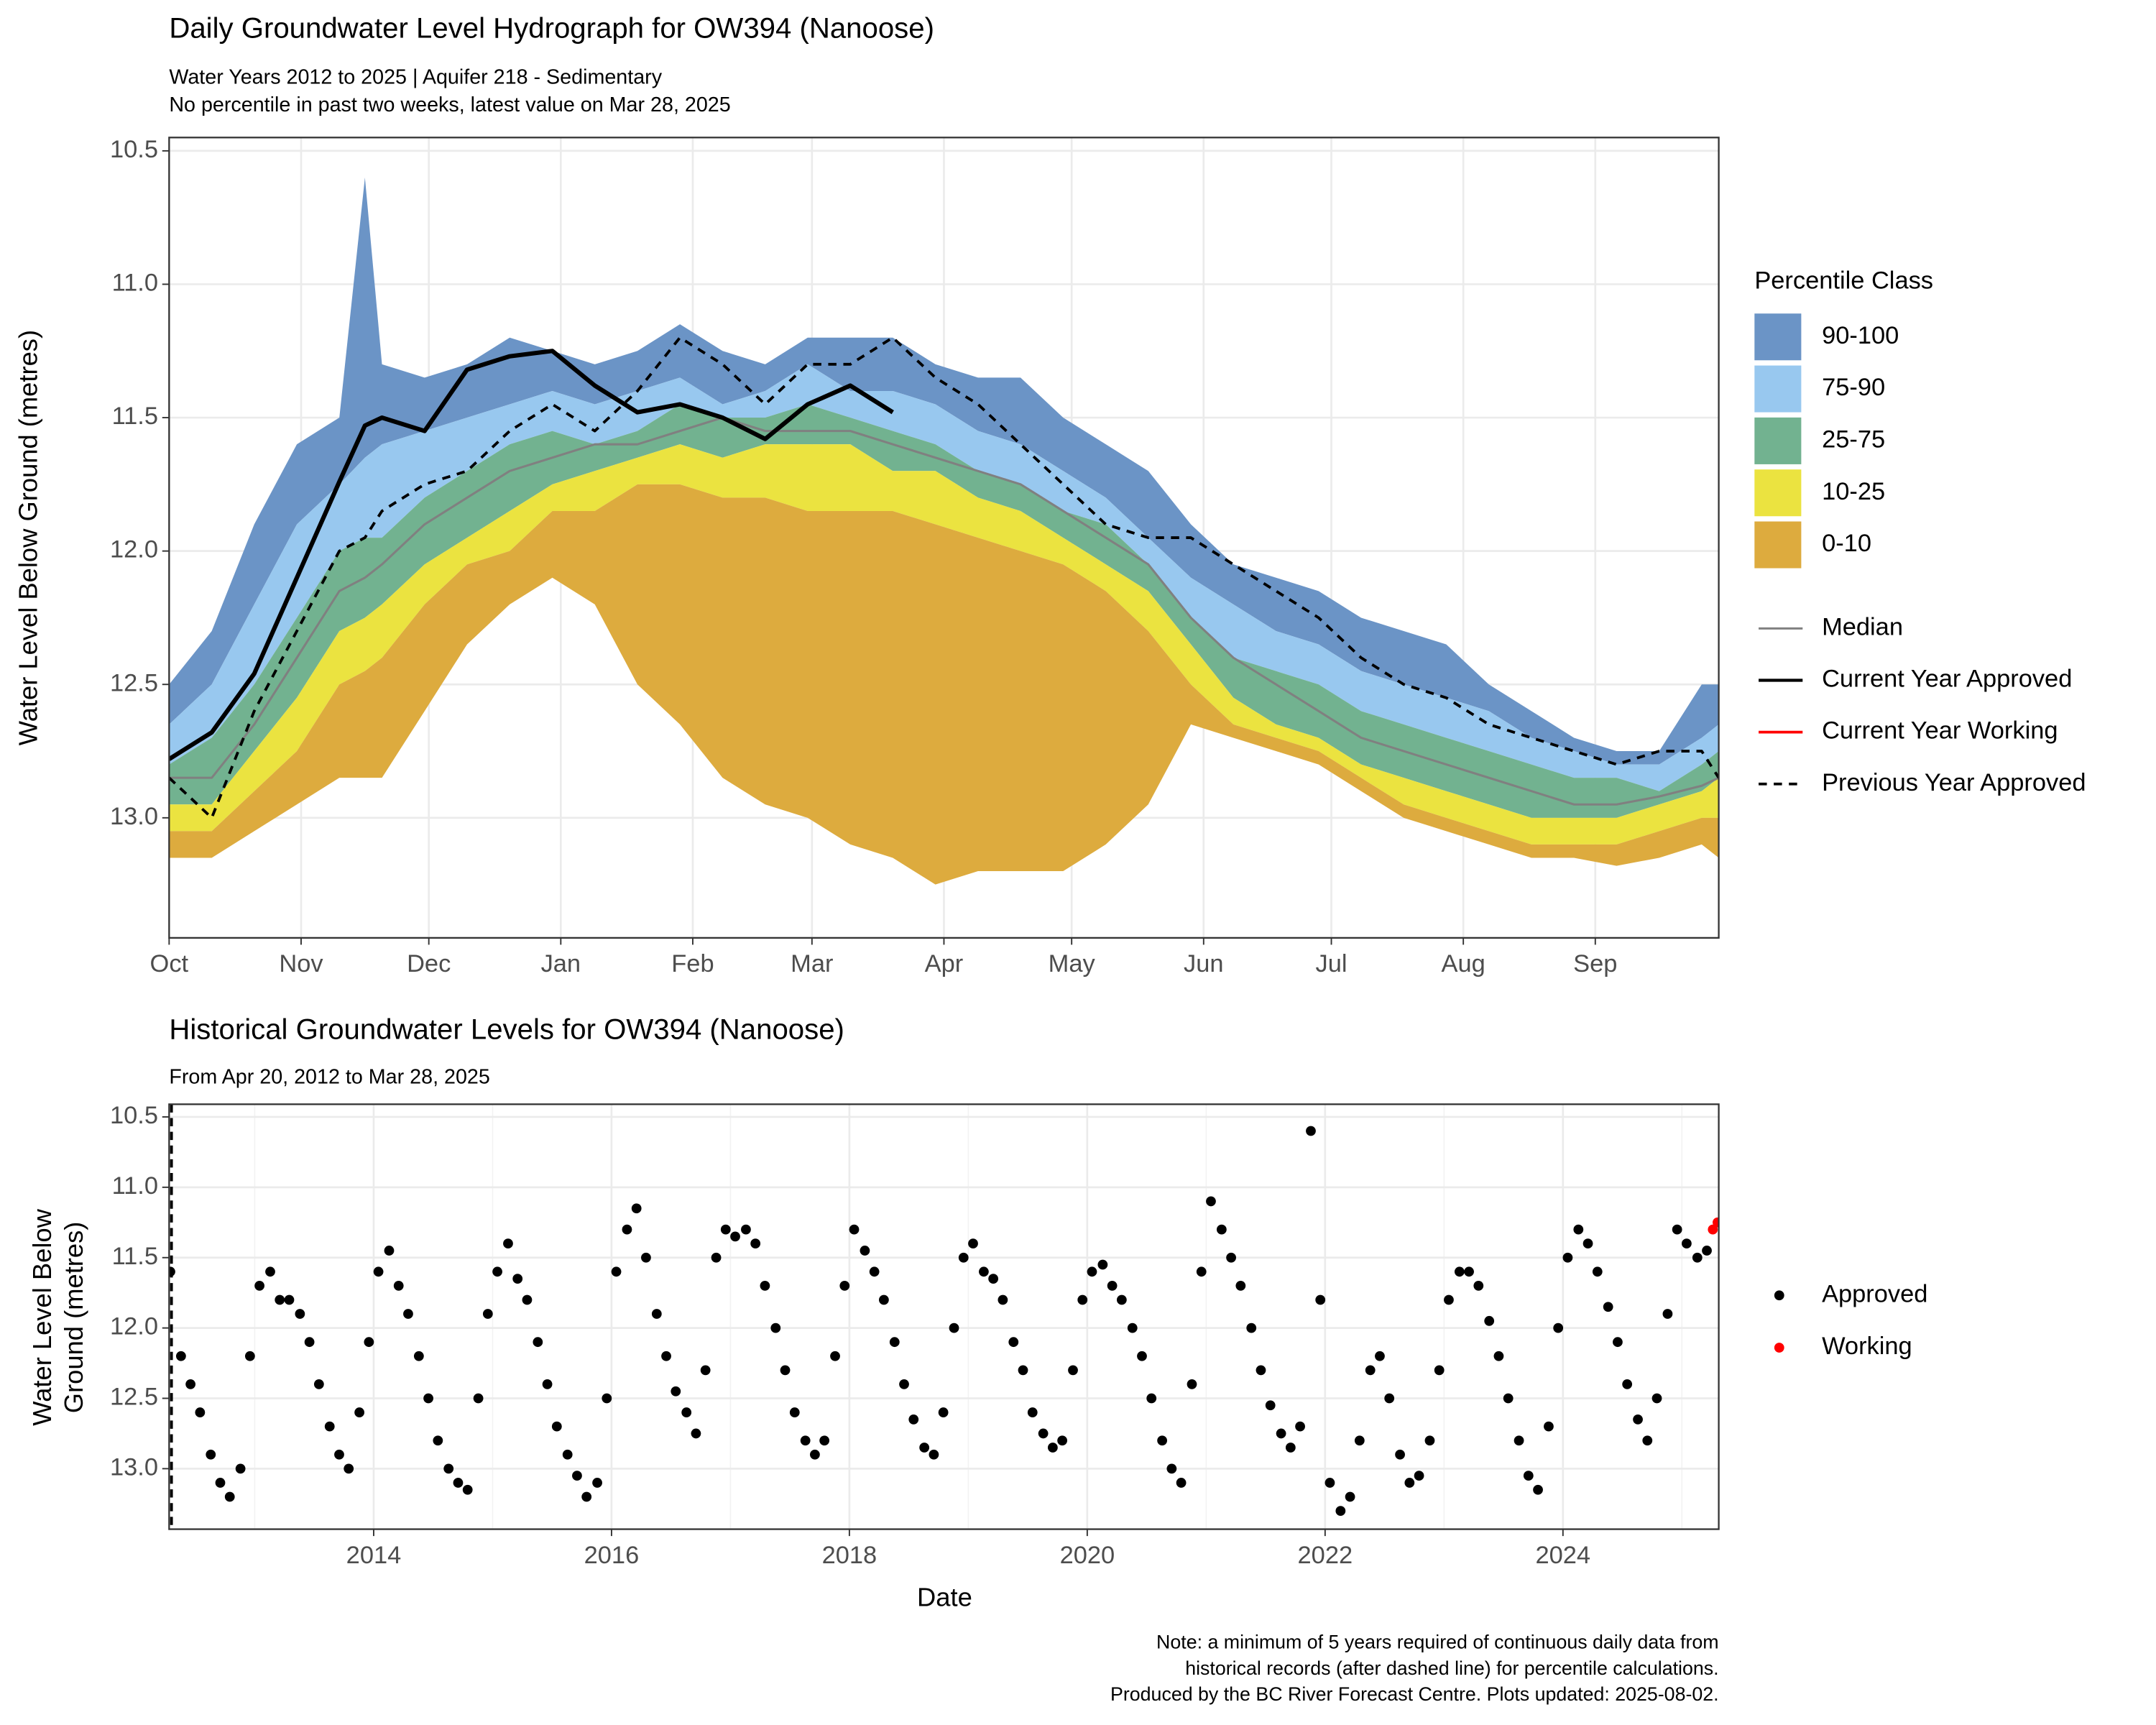 The width and height of the screenshot is (2156, 1725). I want to click on legend-dot, so click(1779, 1295).